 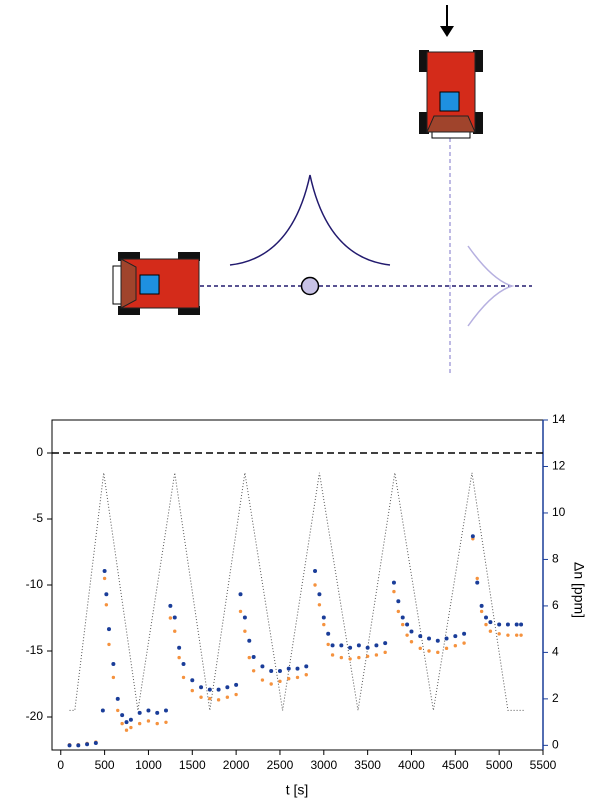 What do you see at coordinates (499, 765) in the screenshot?
I see `x-tick-label: 5000` at bounding box center [499, 765].